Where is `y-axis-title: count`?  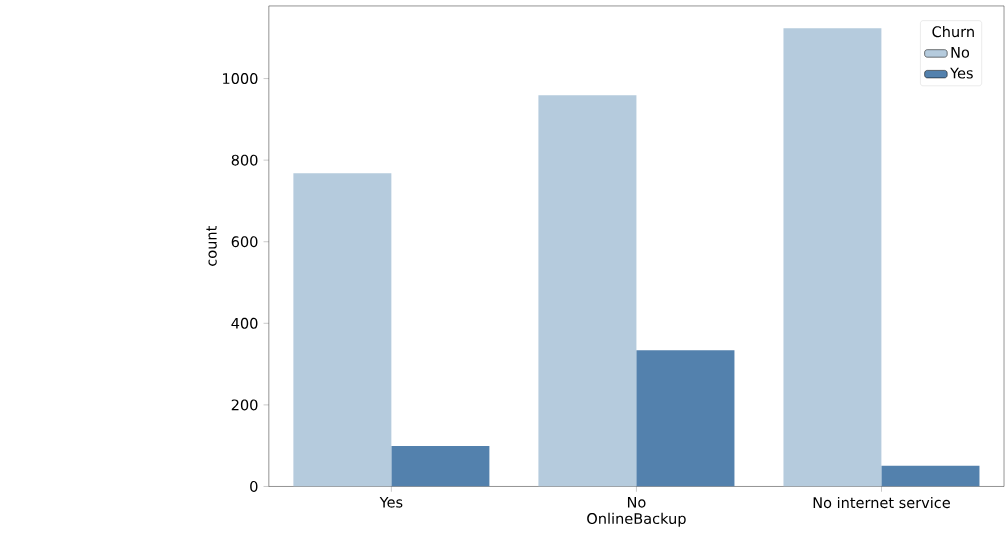
y-axis-title: count is located at coordinates (211, 246).